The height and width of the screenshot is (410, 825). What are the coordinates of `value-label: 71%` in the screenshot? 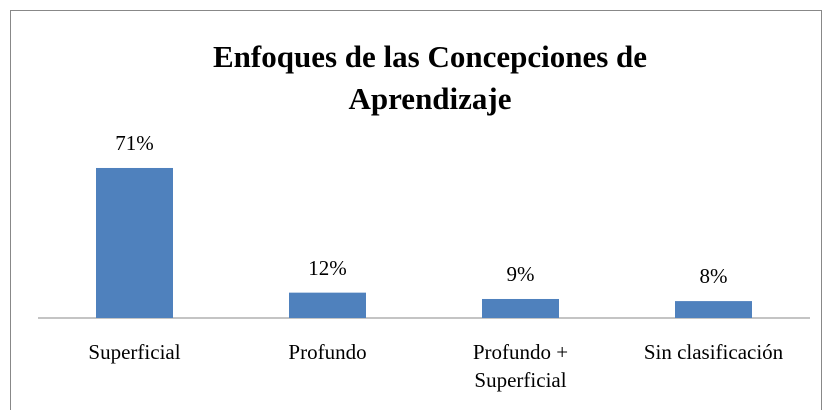 It's located at (134, 142).